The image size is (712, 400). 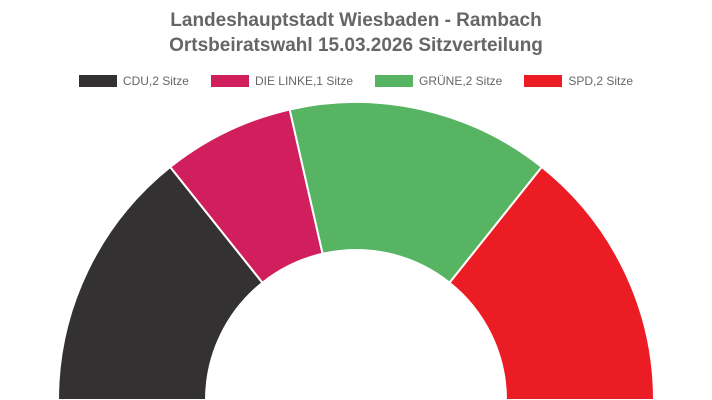 I want to click on legend-swatch-die-linke, so click(x=229, y=81).